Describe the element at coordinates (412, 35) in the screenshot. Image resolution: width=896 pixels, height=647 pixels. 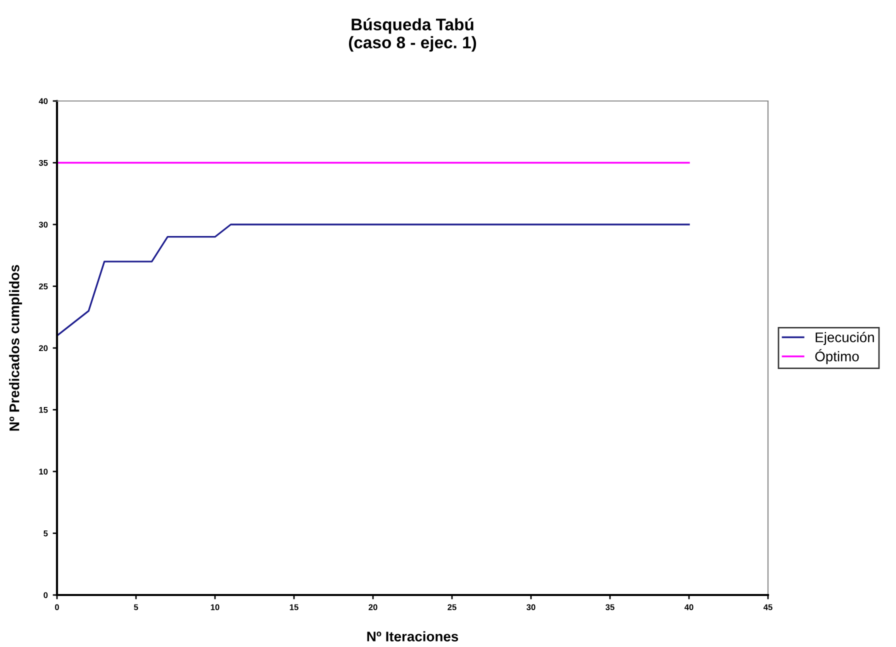
I see `chart-title: Búsqueda Tabú (caso 8 - ejec. 1)` at that location.